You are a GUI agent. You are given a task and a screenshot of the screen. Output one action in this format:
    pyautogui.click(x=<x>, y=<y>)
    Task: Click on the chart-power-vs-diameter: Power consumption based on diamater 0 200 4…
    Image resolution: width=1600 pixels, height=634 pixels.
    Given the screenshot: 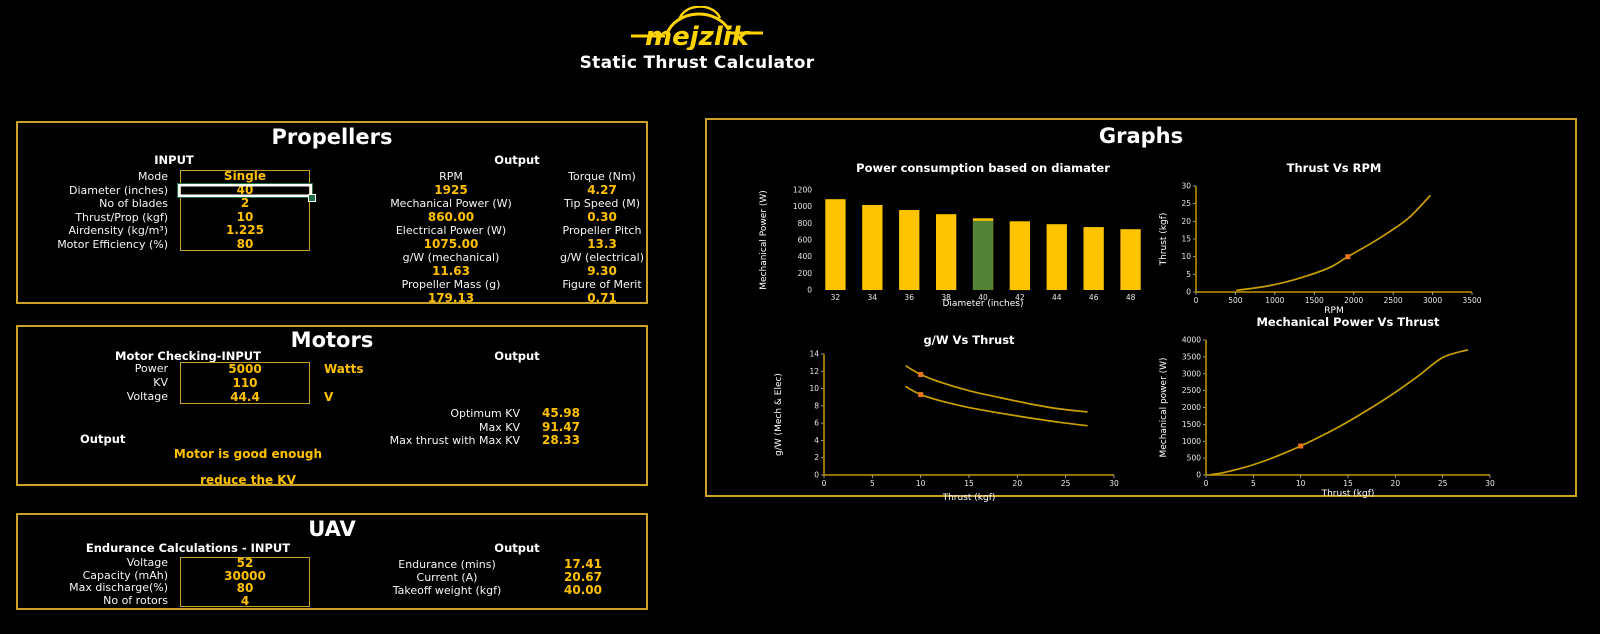 What is the action you would take?
    pyautogui.click(x=957, y=234)
    